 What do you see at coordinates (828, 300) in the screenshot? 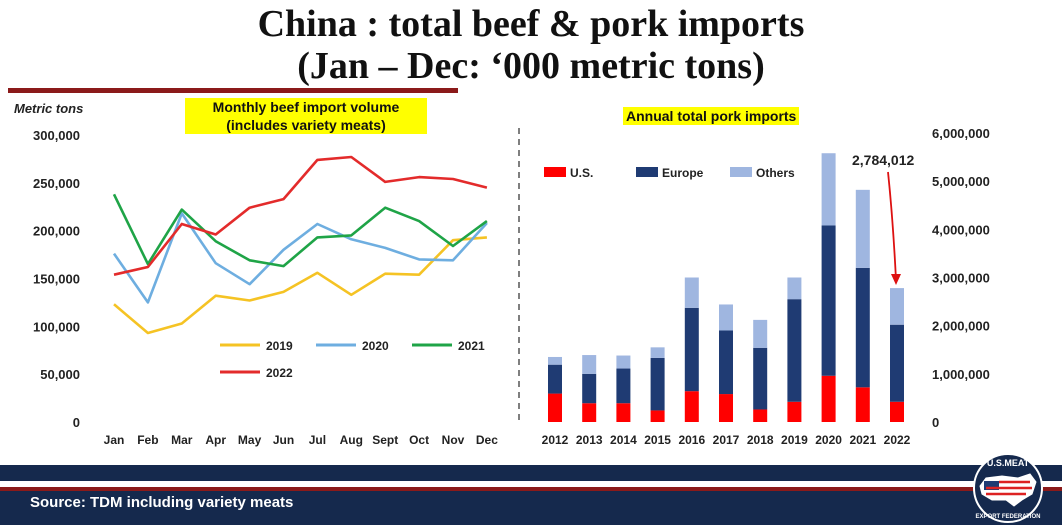
I see `pork-bar-europe-2020` at bounding box center [828, 300].